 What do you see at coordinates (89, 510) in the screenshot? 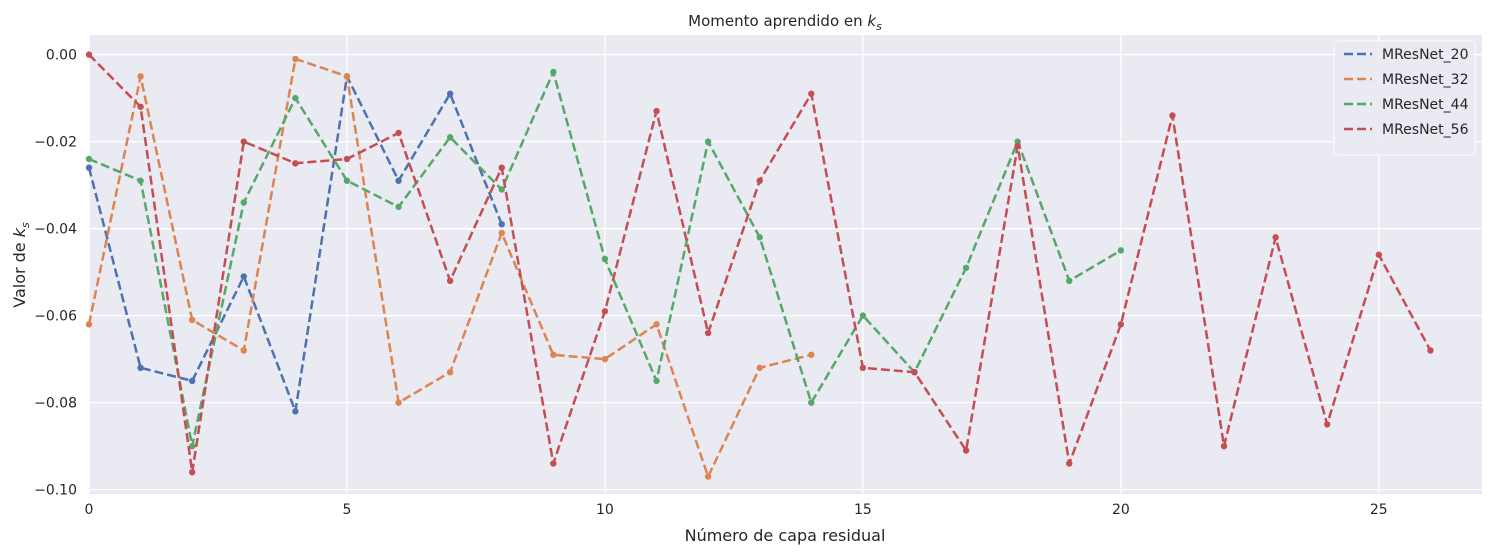
I see `x-tick-label: 0` at bounding box center [89, 510].